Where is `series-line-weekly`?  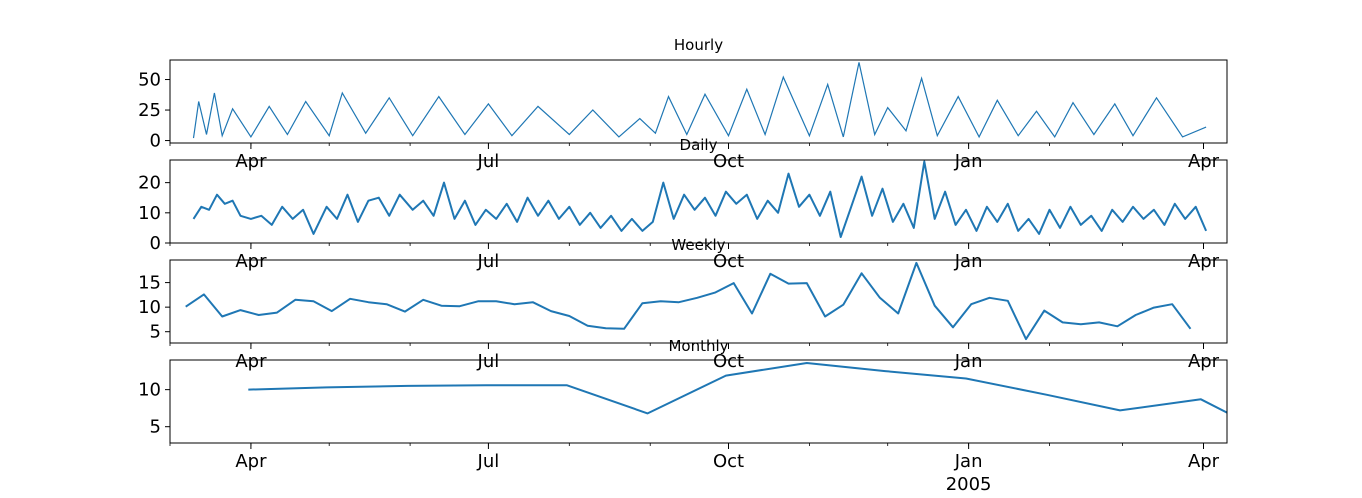 series-line-weekly is located at coordinates (688, 301).